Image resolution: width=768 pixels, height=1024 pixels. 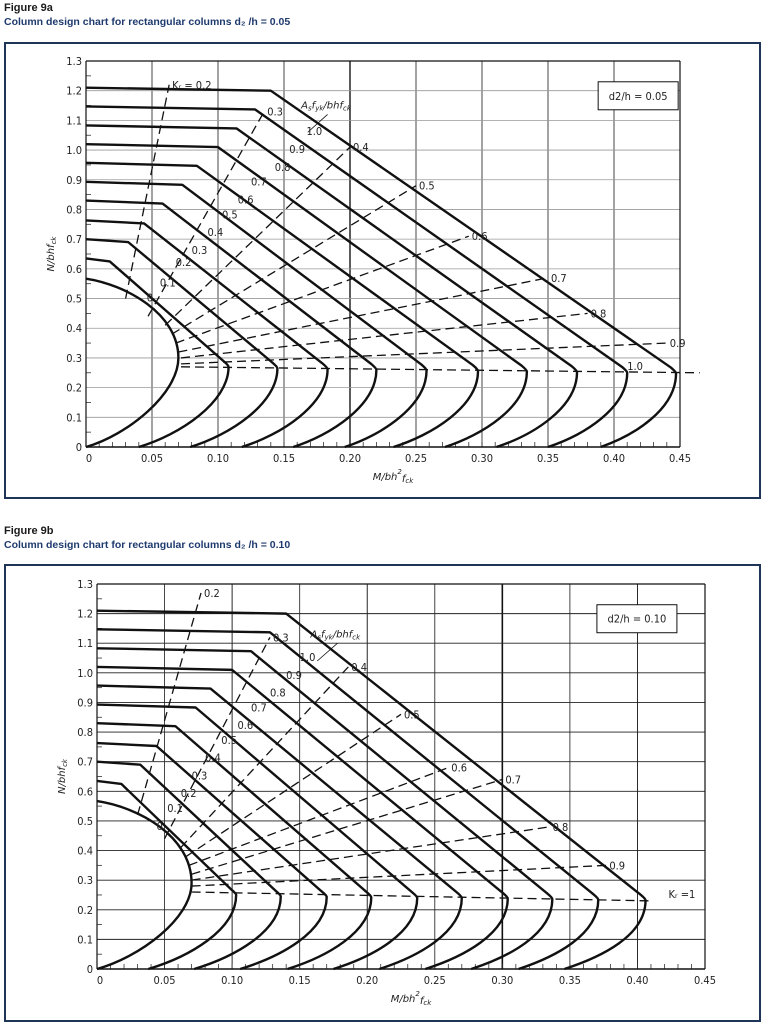 What do you see at coordinates (361, 147) in the screenshot?
I see `kr-label: 0.4` at bounding box center [361, 147].